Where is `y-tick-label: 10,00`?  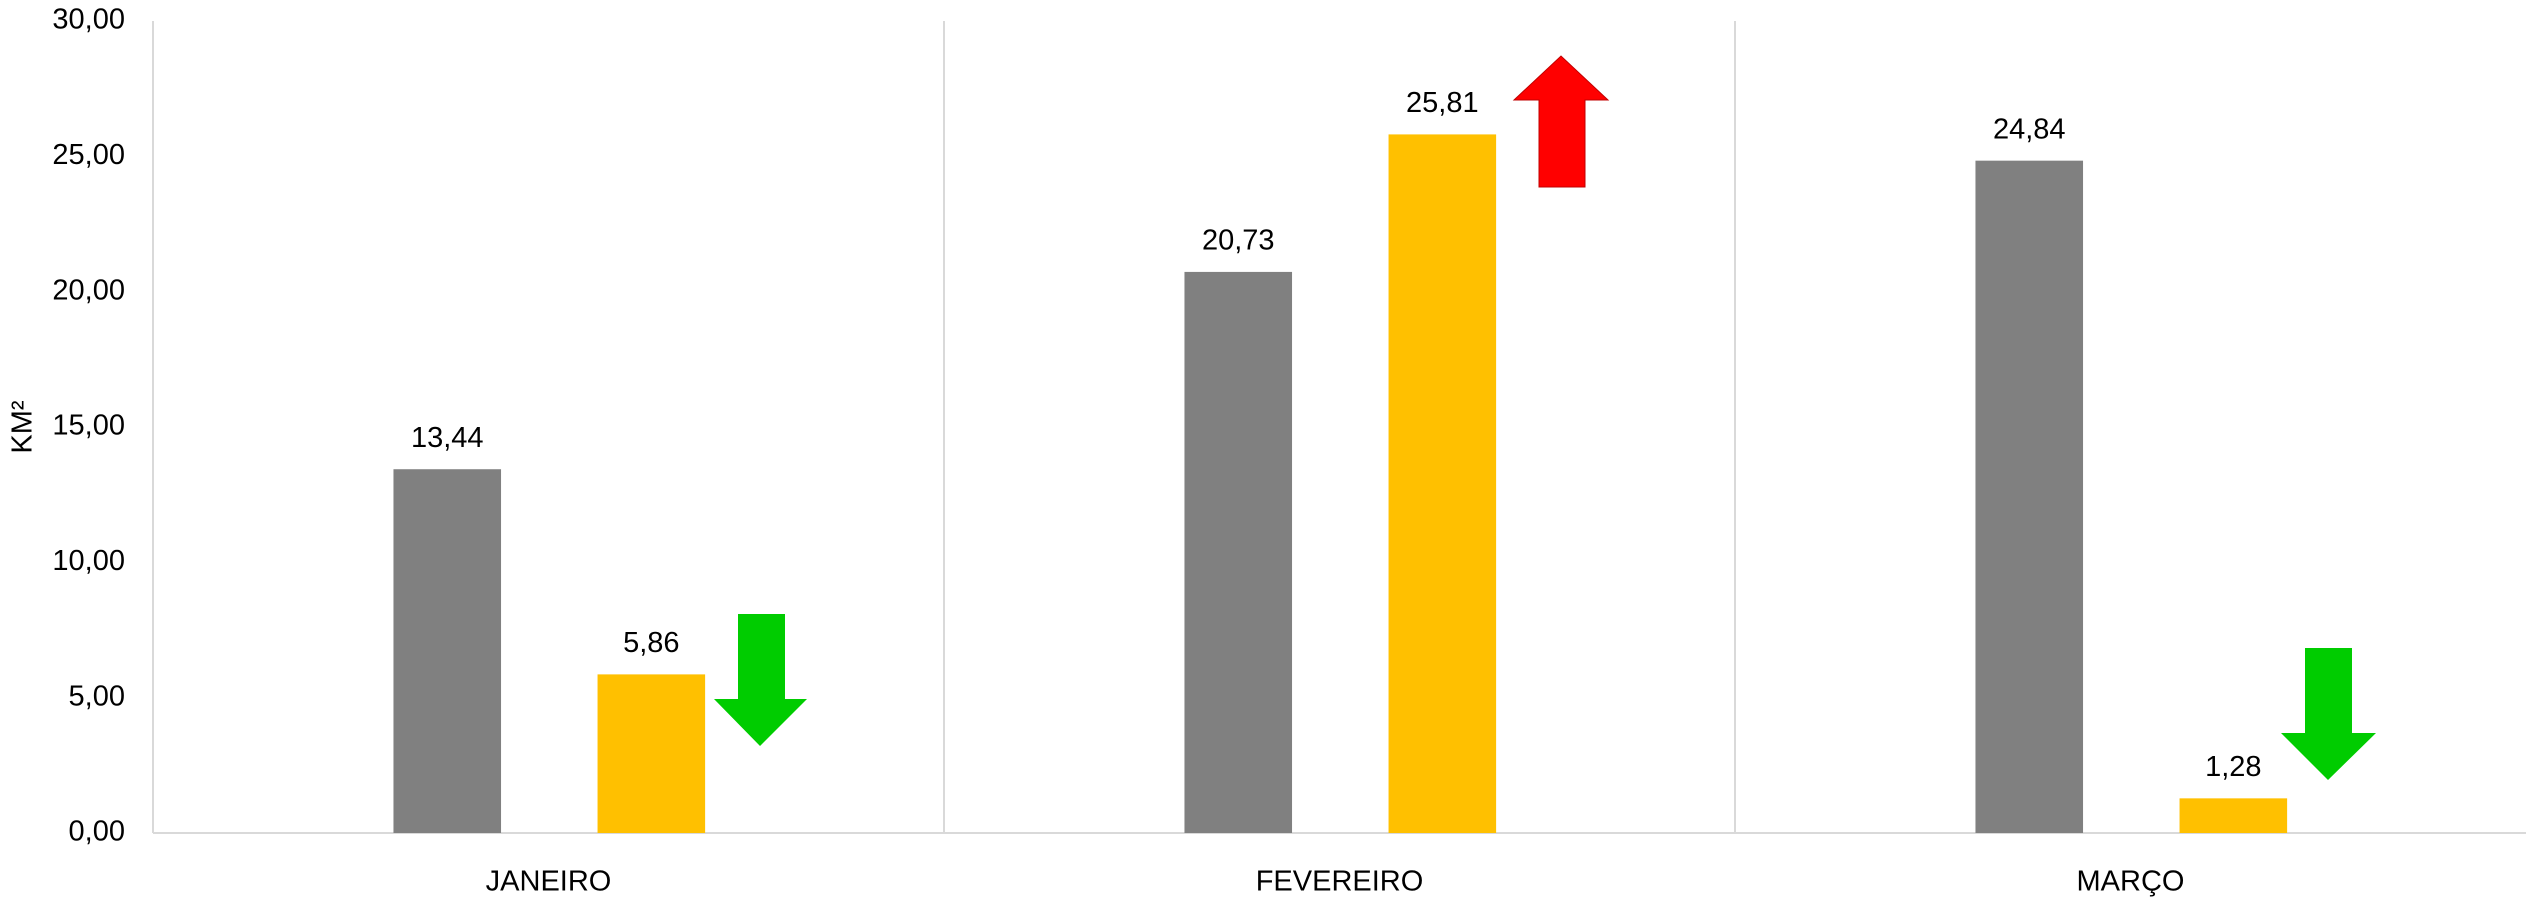 y-tick-label: 10,00 is located at coordinates (88, 561).